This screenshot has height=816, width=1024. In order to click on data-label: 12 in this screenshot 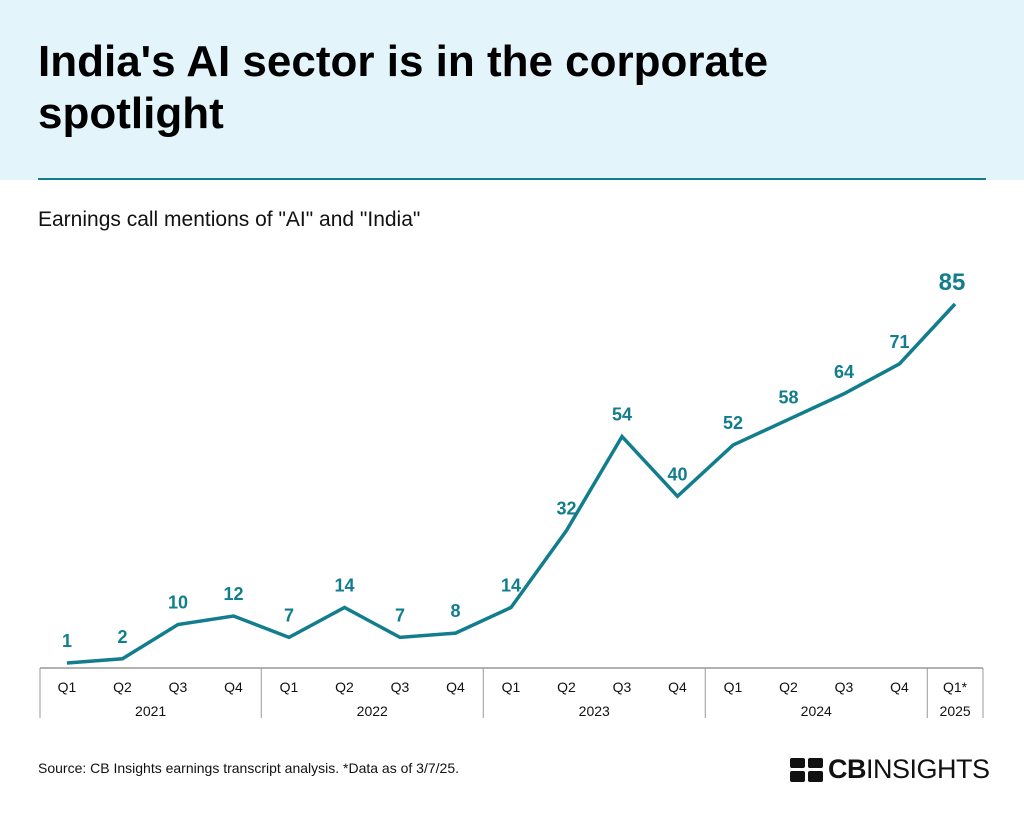, I will do `click(233, 594)`.